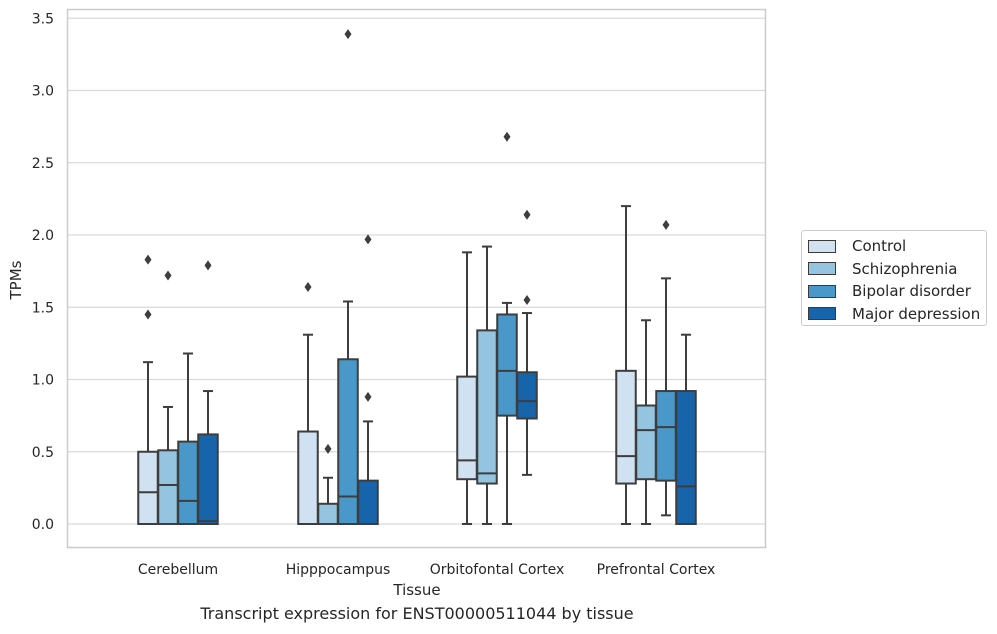 The width and height of the screenshot is (997, 634). I want to click on y-tick-label: 1.5, so click(43, 308).